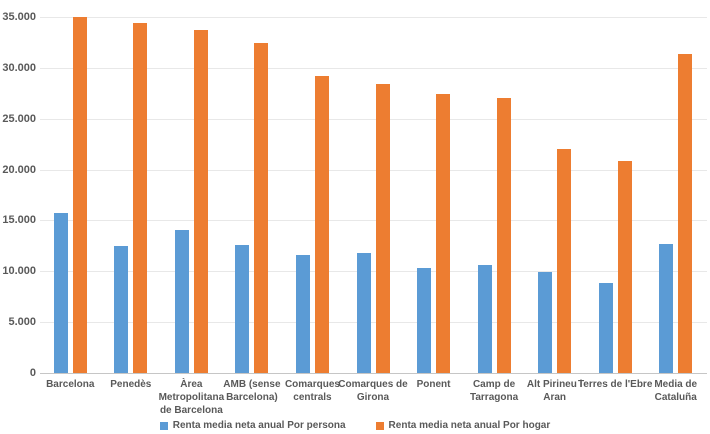 The width and height of the screenshot is (710, 434). I want to click on x-axis-category-label: Barcelona, so click(70, 384).